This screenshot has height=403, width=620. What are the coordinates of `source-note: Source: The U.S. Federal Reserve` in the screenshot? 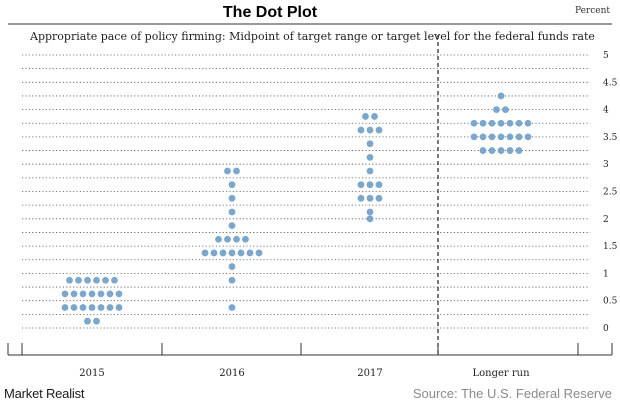 It's located at (512, 393).